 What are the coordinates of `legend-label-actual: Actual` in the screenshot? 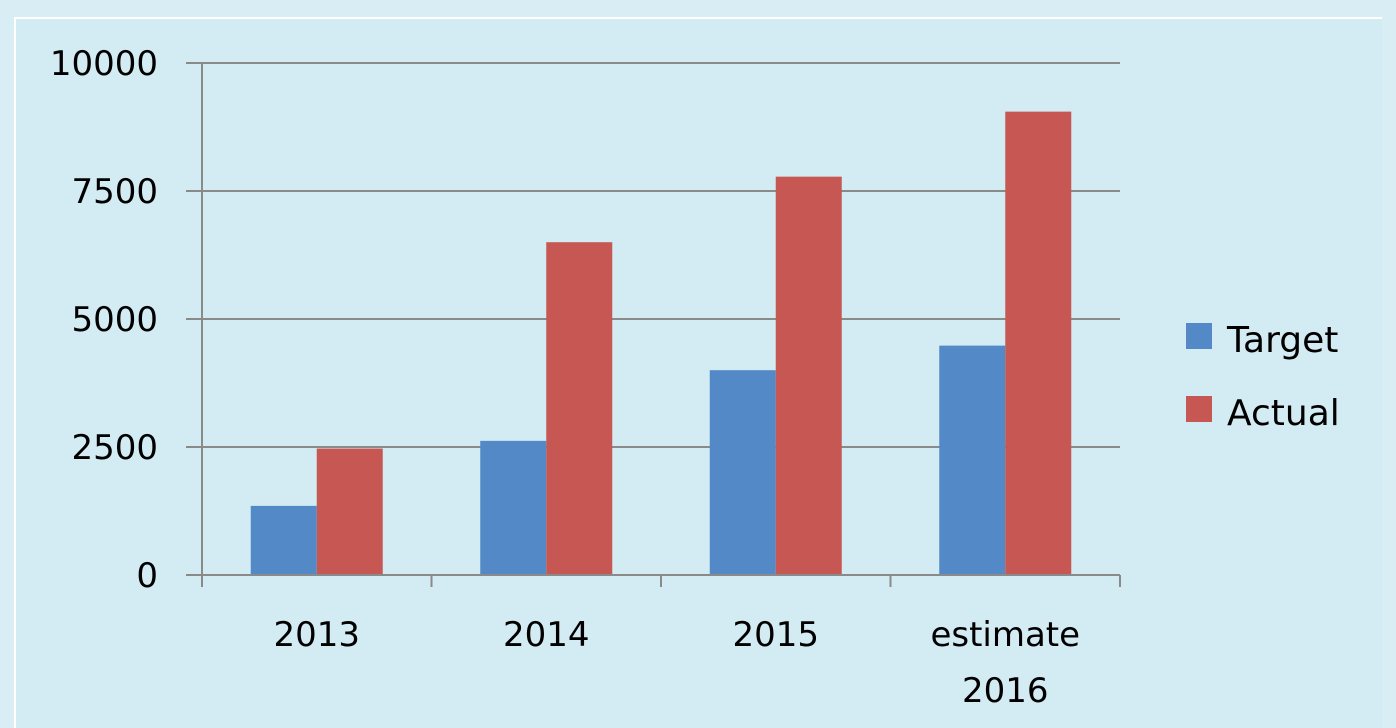 It's located at (1283, 413).